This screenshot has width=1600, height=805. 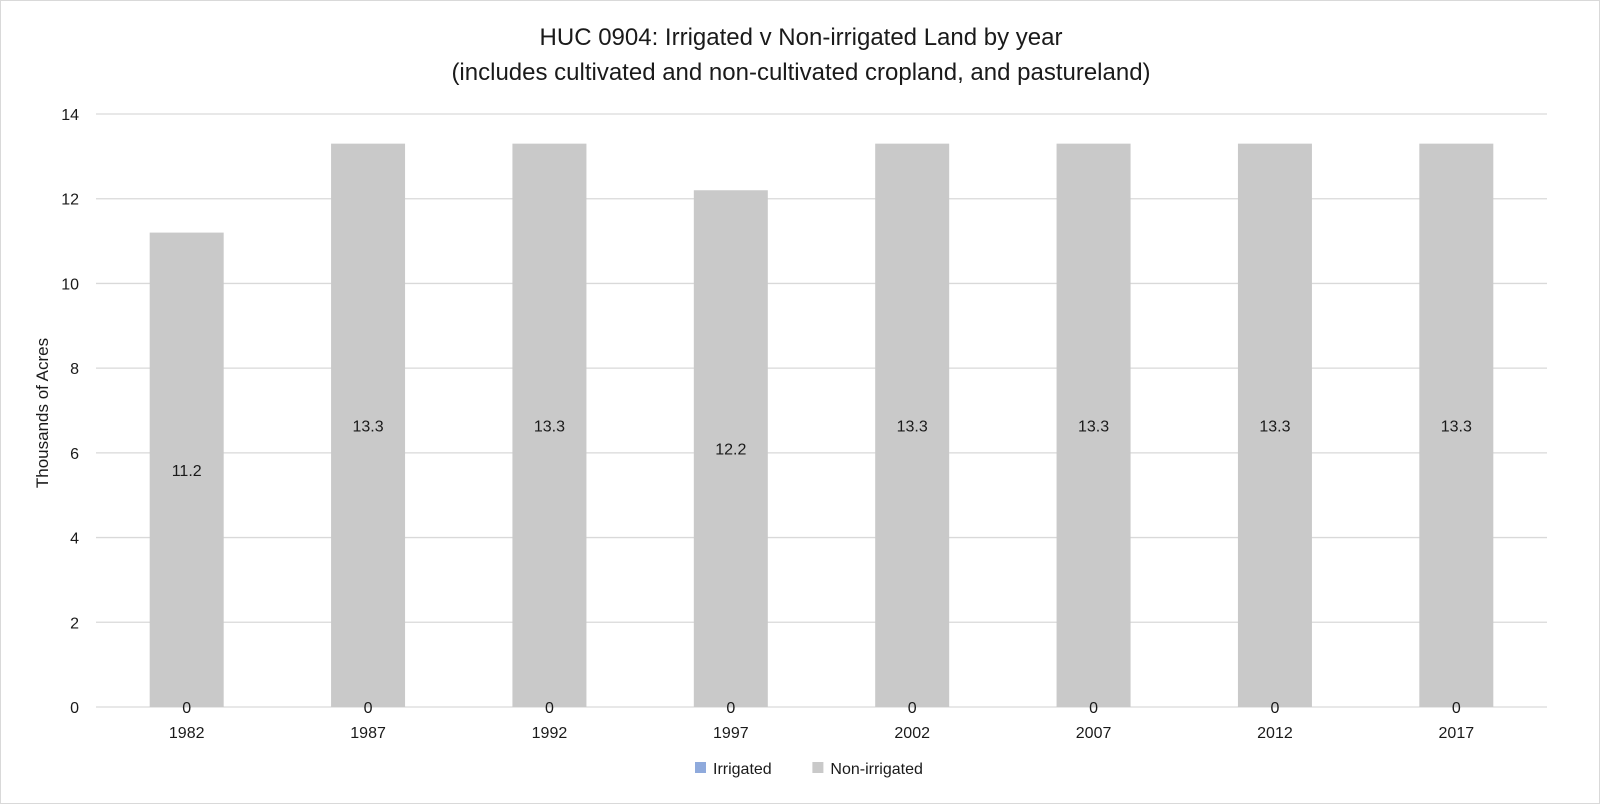 I want to click on x-tick-label: 2007, so click(x=1094, y=733).